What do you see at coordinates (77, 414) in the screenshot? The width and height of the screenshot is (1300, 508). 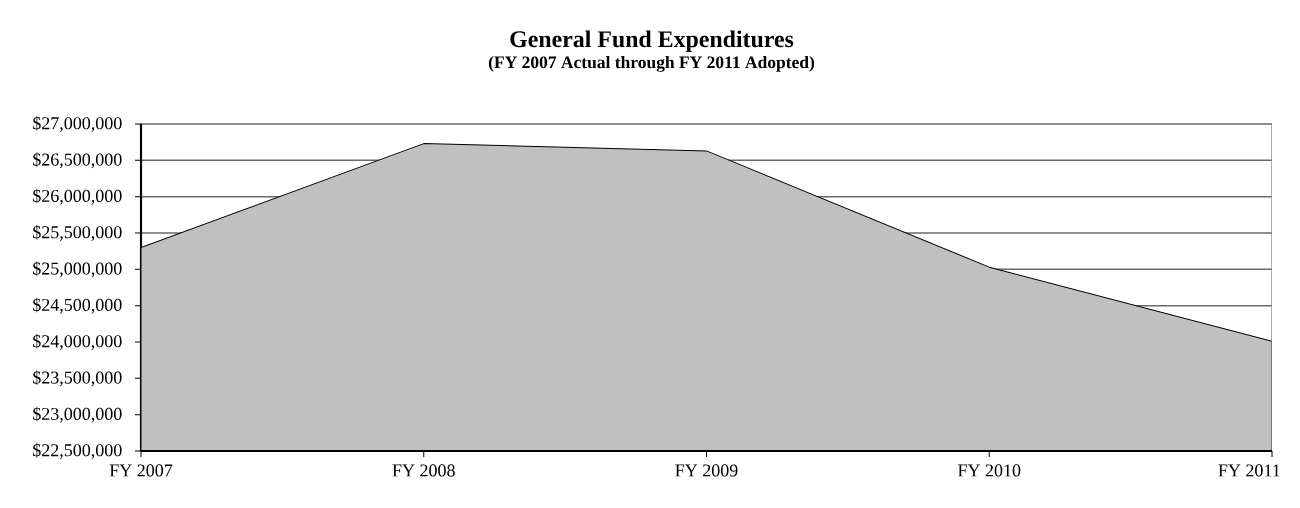 I see `y-tick-label: $23,000,000` at bounding box center [77, 414].